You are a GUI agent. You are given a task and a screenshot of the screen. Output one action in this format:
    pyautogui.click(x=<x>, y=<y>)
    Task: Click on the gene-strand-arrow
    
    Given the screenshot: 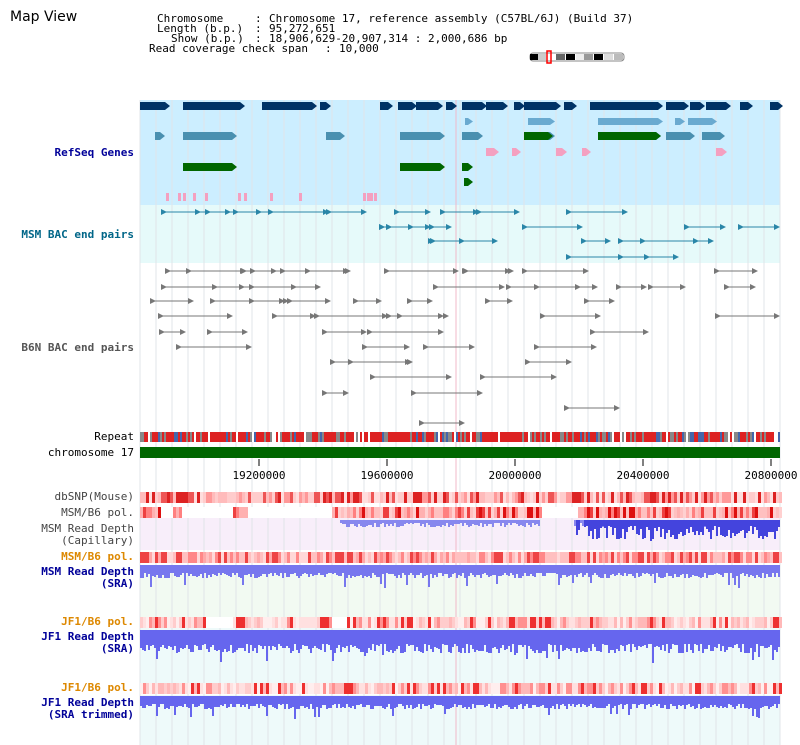 What is the action you would take?
    pyautogui.click(x=714, y=121)
    